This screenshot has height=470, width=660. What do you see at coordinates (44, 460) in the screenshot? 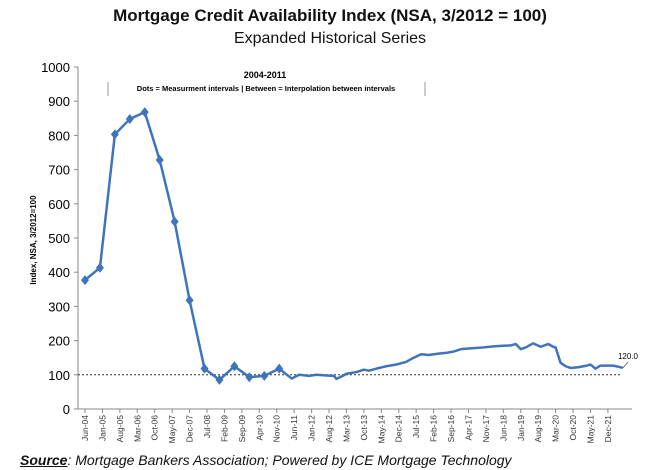
I see `source-label: Source` at bounding box center [44, 460].